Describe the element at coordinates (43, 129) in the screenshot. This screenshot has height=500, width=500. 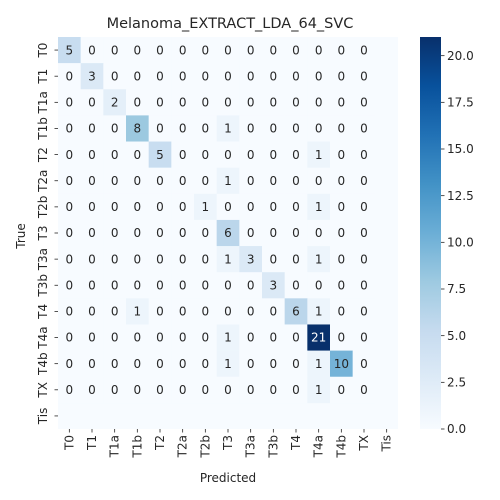
I see `y-tick-label: T1b` at that location.